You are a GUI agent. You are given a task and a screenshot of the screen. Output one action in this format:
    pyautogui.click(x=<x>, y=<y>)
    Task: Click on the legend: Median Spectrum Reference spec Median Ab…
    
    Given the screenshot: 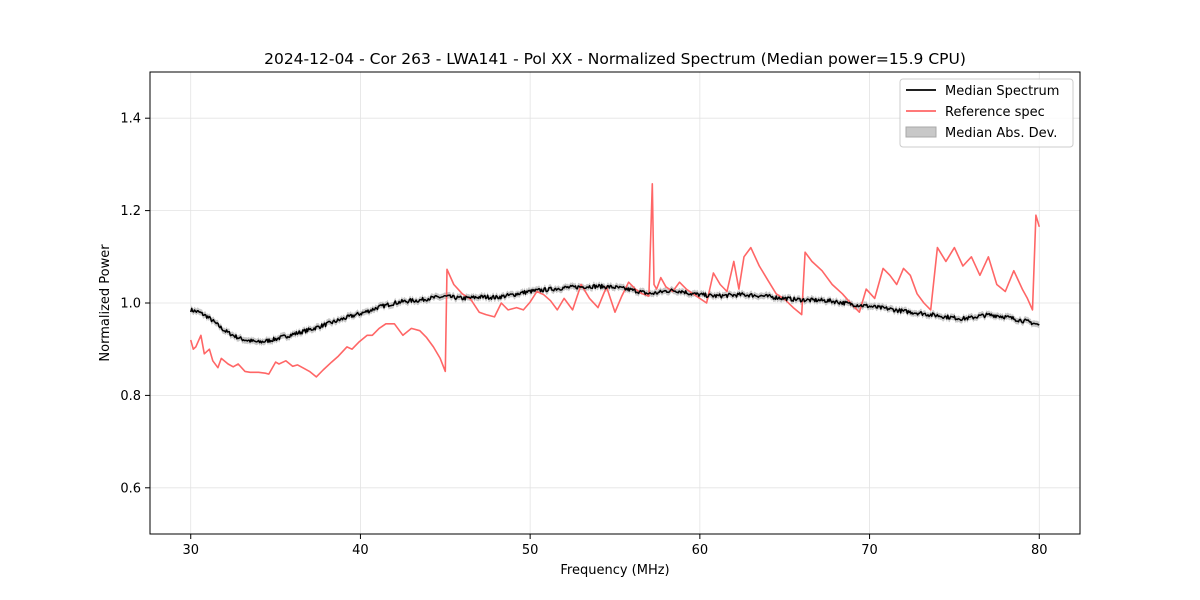 What is the action you would take?
    pyautogui.click(x=986, y=113)
    